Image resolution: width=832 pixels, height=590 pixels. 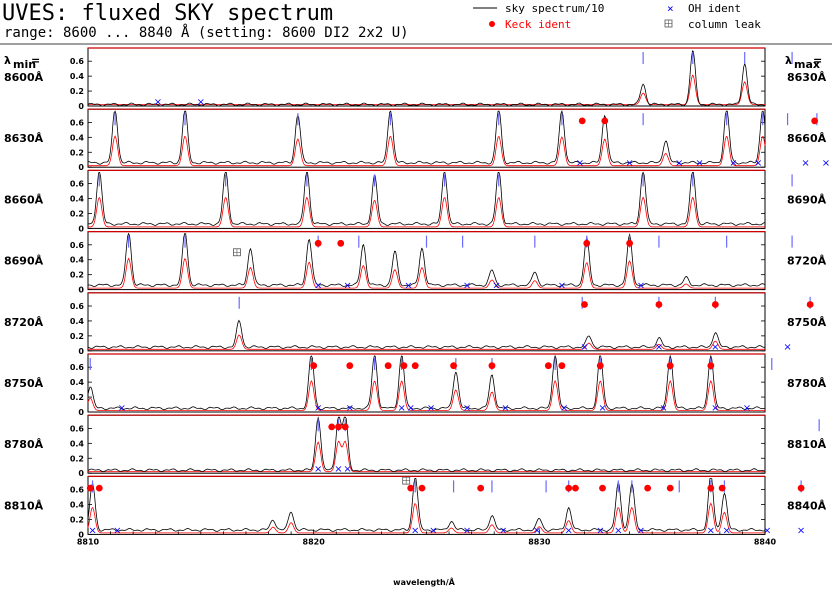 What do you see at coordinates (24, 444) in the screenshot?
I see `panel-lambda-min: 8780Å` at bounding box center [24, 444].